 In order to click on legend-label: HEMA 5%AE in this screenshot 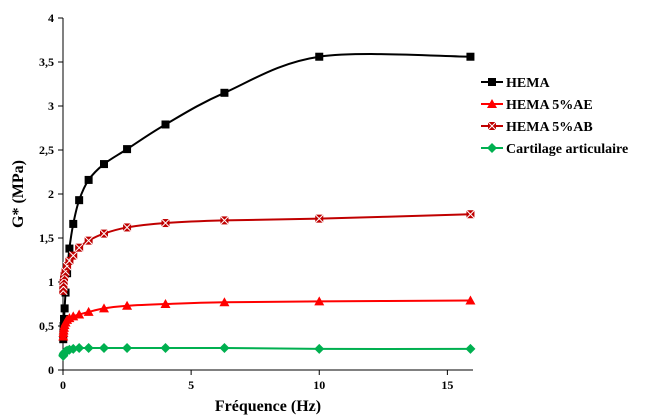, I will do `click(549, 105)`.